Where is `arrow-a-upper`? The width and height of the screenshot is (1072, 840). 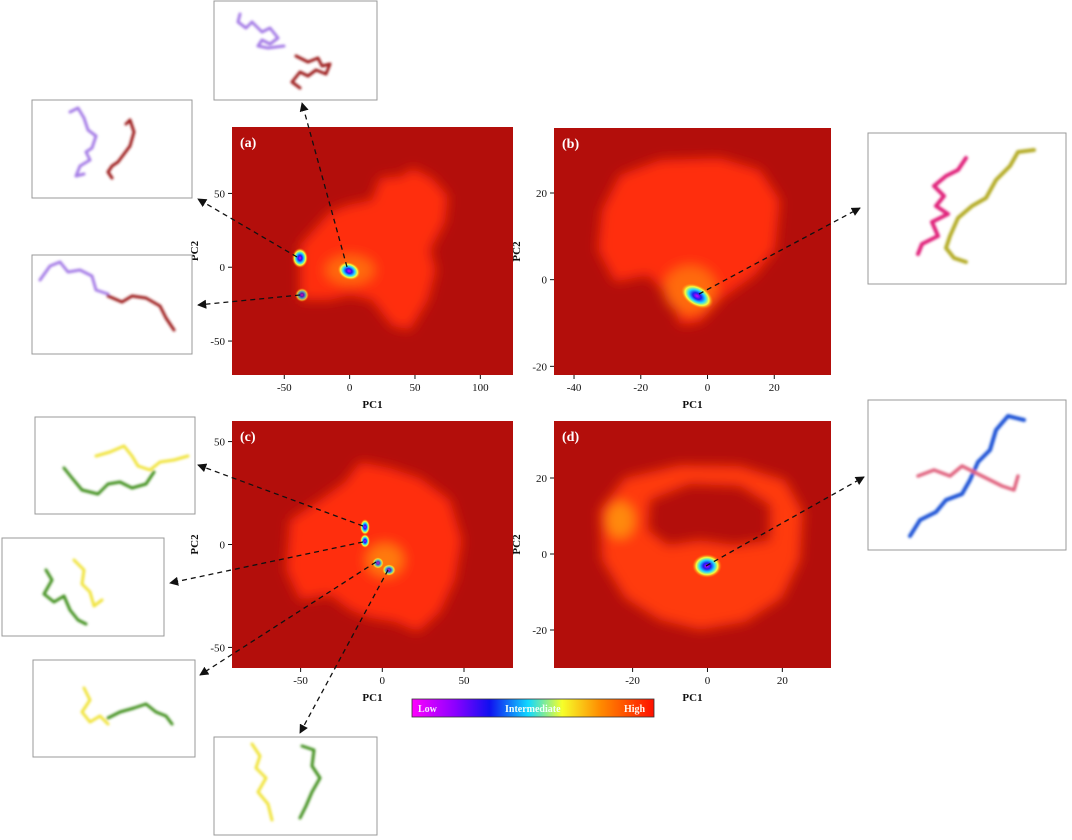 arrow-a-upper is located at coordinates (247, 228).